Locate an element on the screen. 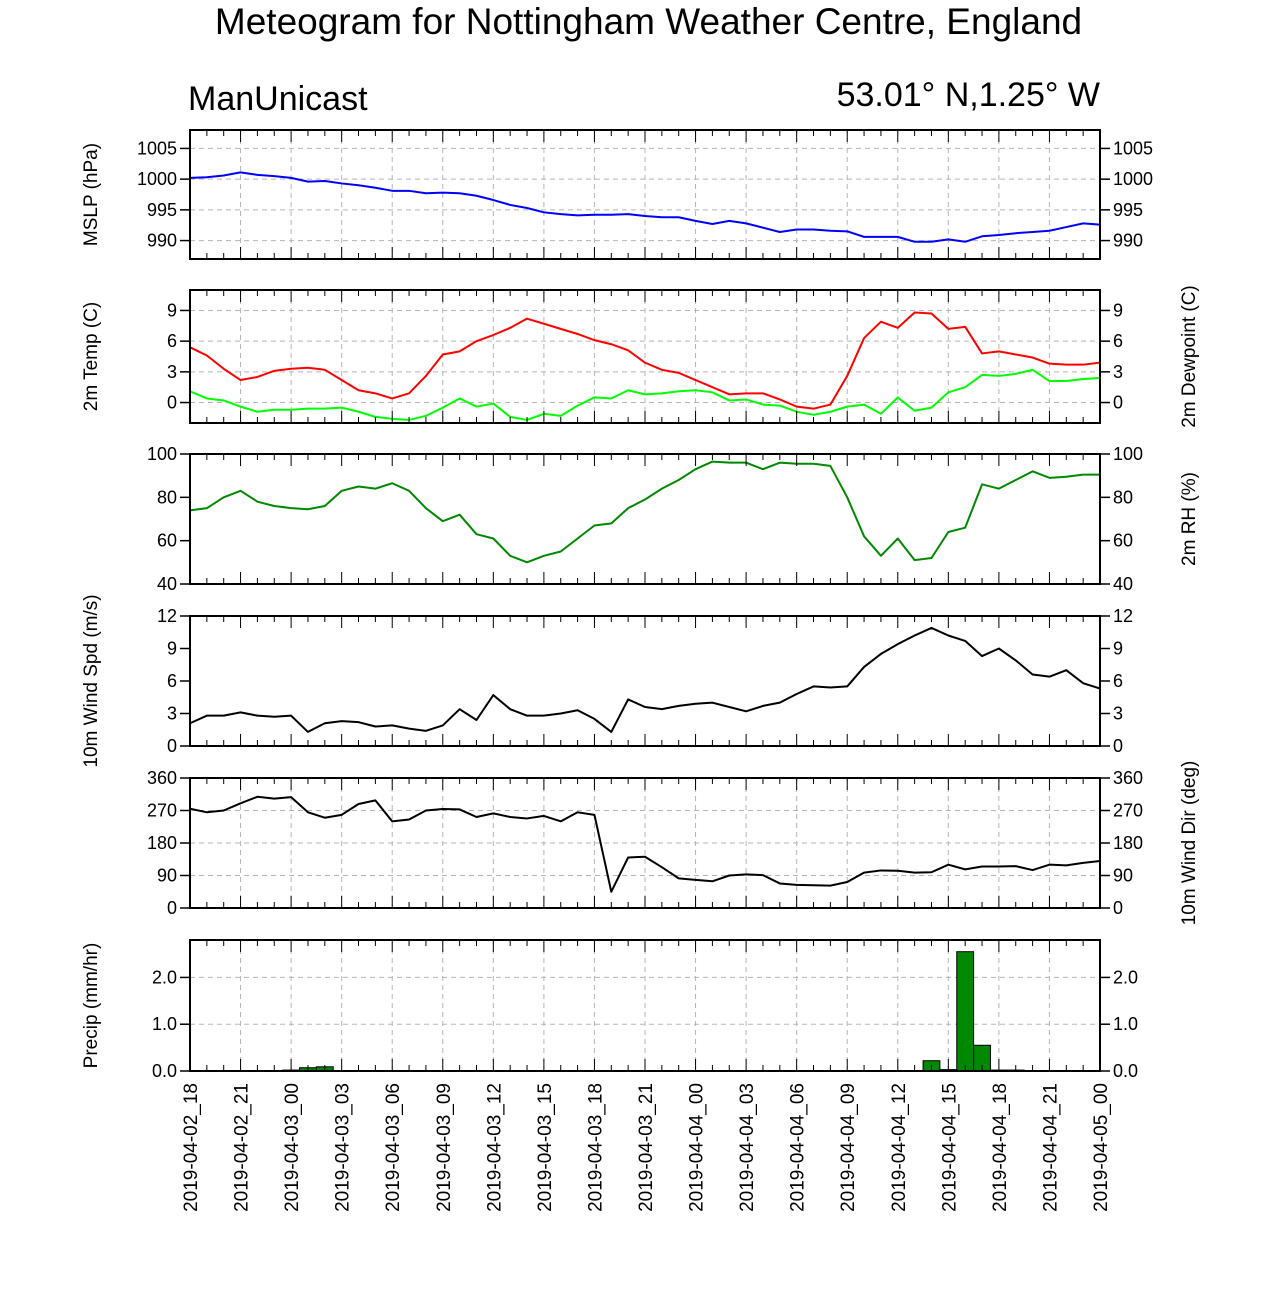 Image resolution: width=1275 pixels, height=1299 pixels. y-tick-label-left: 1000 is located at coordinates (157, 179).